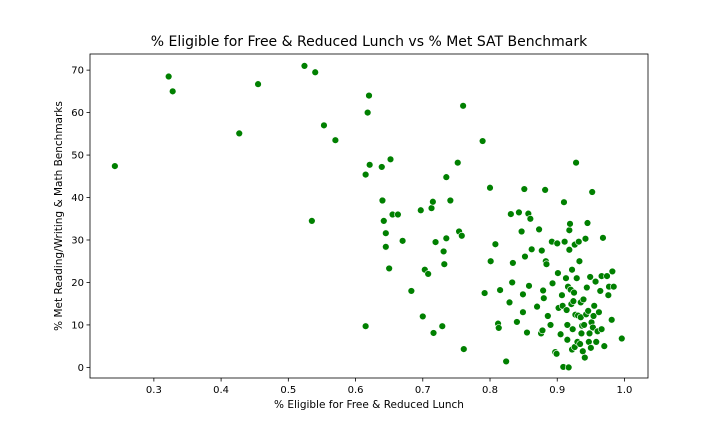  I want to click on y-tick-label: 10, so click(77, 325).